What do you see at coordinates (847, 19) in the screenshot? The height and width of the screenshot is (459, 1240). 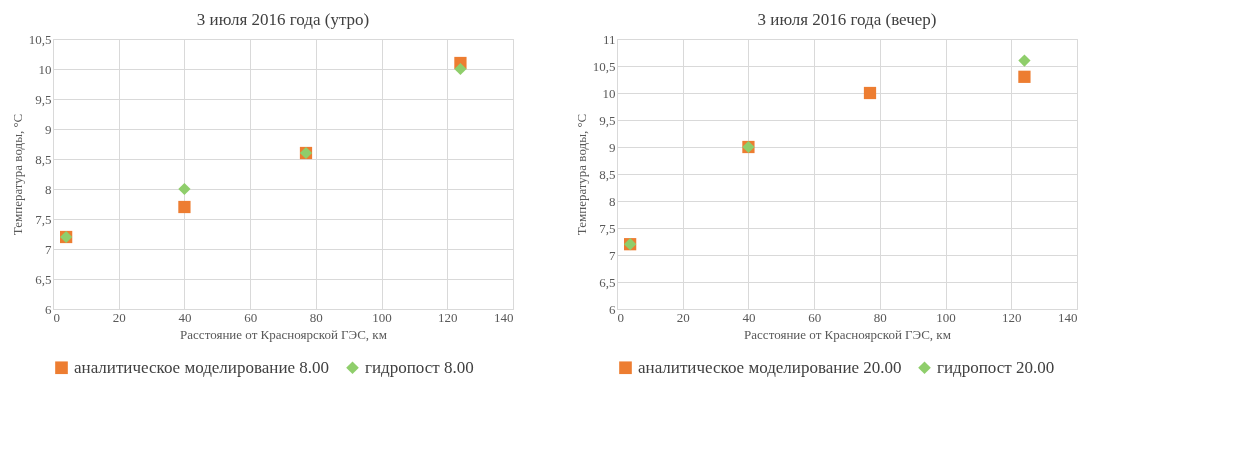 I see `chart-title: 3 июля 2016 года (вечер)` at bounding box center [847, 19].